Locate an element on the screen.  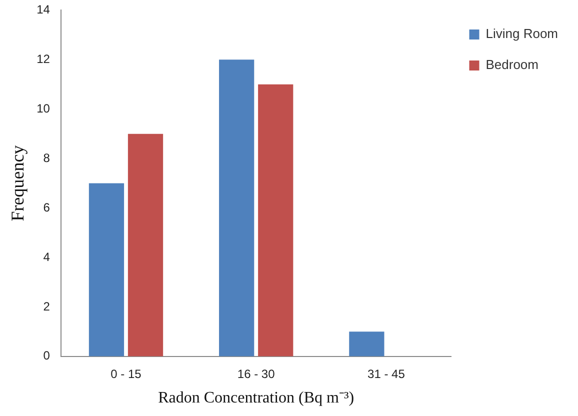
y-tick-label: 14 is located at coordinates (43, 9).